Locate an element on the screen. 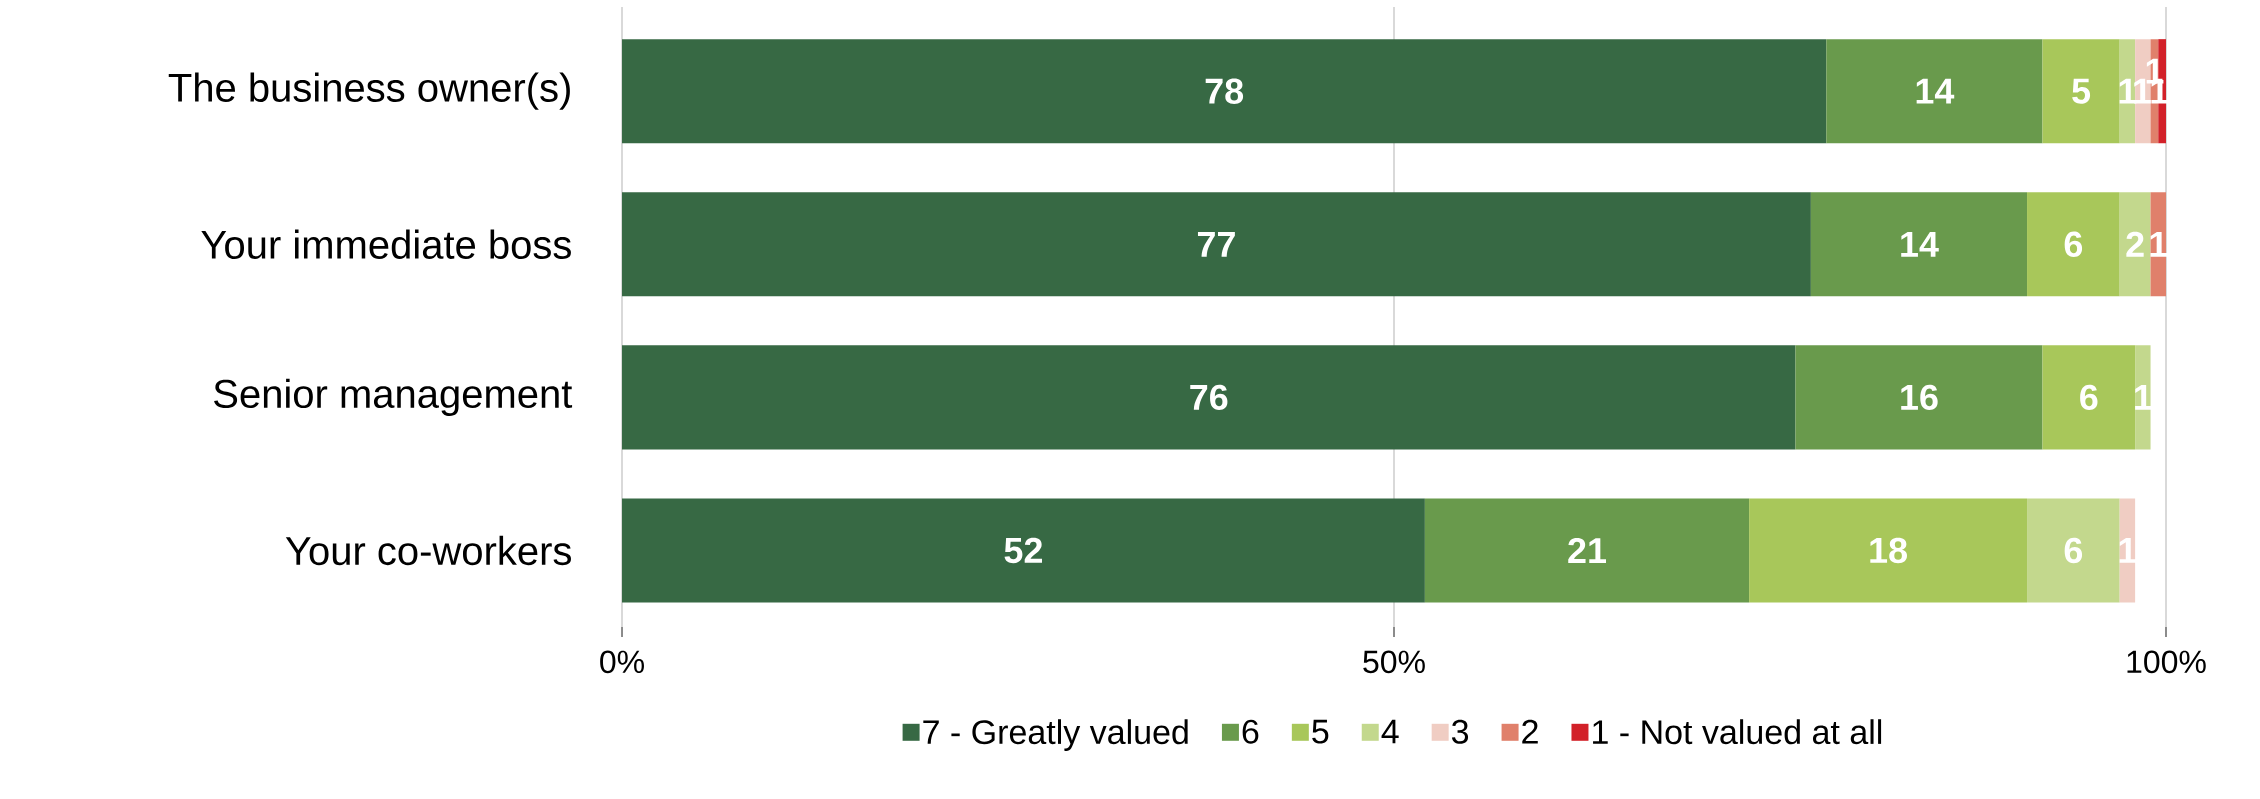  data-label: 2 is located at coordinates (2135, 244).